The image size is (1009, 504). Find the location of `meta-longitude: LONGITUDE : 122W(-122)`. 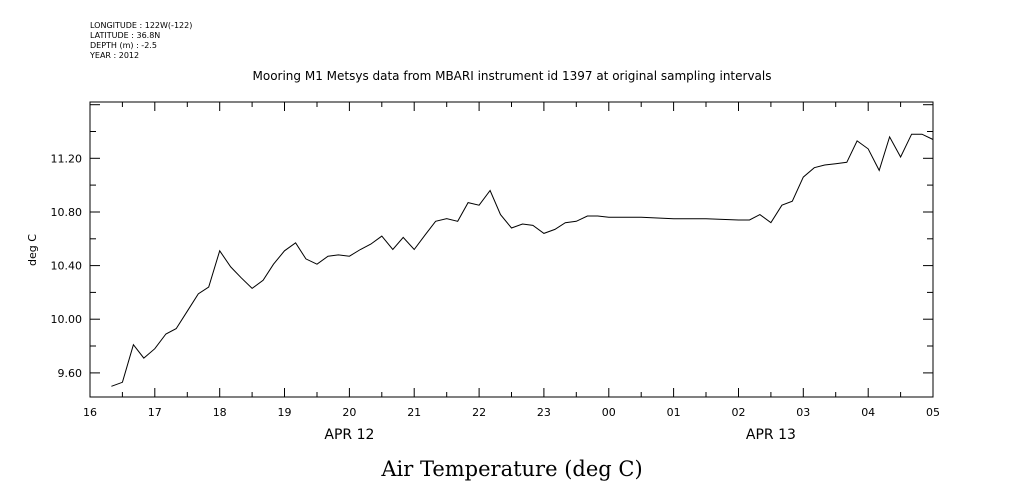

meta-longitude: LONGITUDE : 122W(-122) is located at coordinates (141, 25).